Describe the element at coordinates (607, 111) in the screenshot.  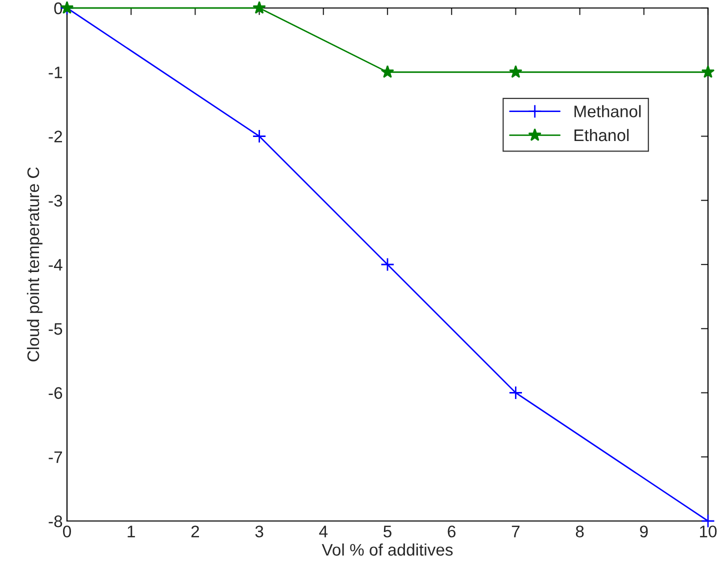
I see `legend-label: Methanol` at that location.